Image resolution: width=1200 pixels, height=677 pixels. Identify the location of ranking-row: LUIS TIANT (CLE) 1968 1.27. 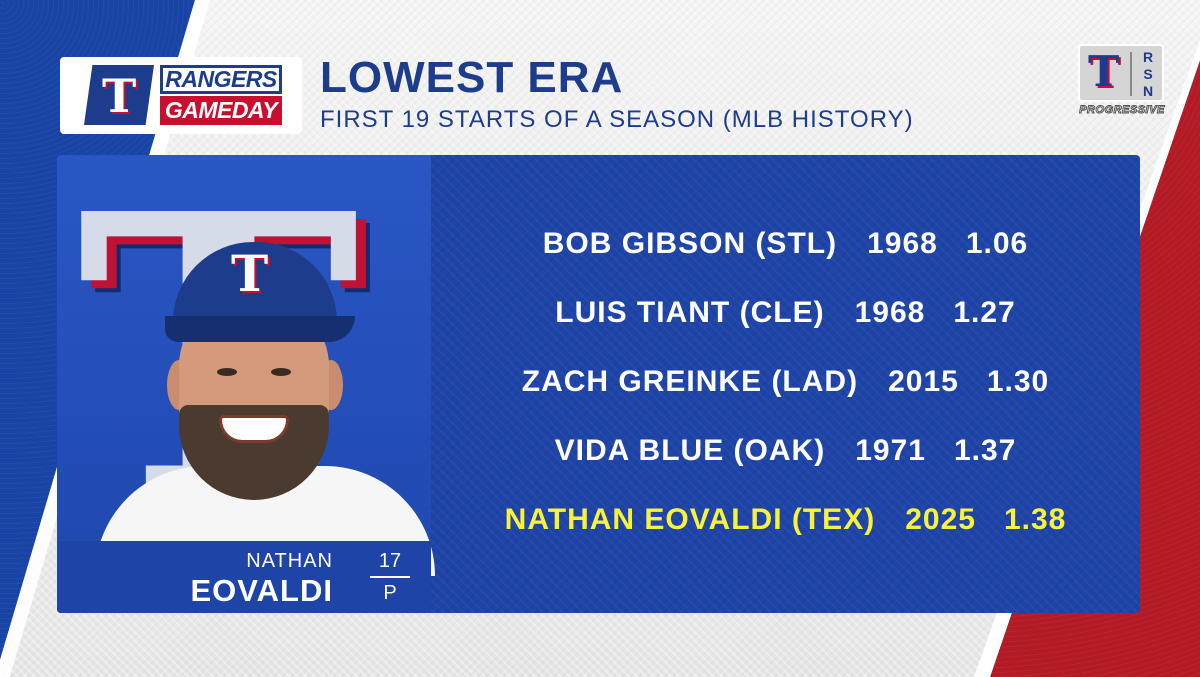
(785, 312).